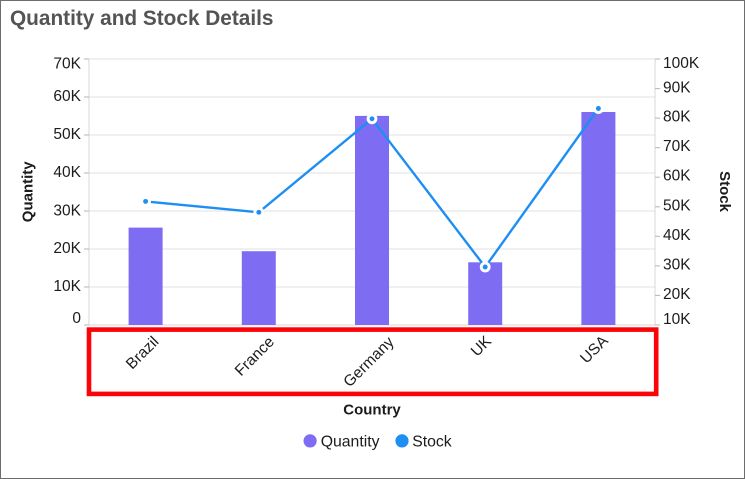 Image resolution: width=745 pixels, height=479 pixels. I want to click on svg-text: USA, so click(595, 349).